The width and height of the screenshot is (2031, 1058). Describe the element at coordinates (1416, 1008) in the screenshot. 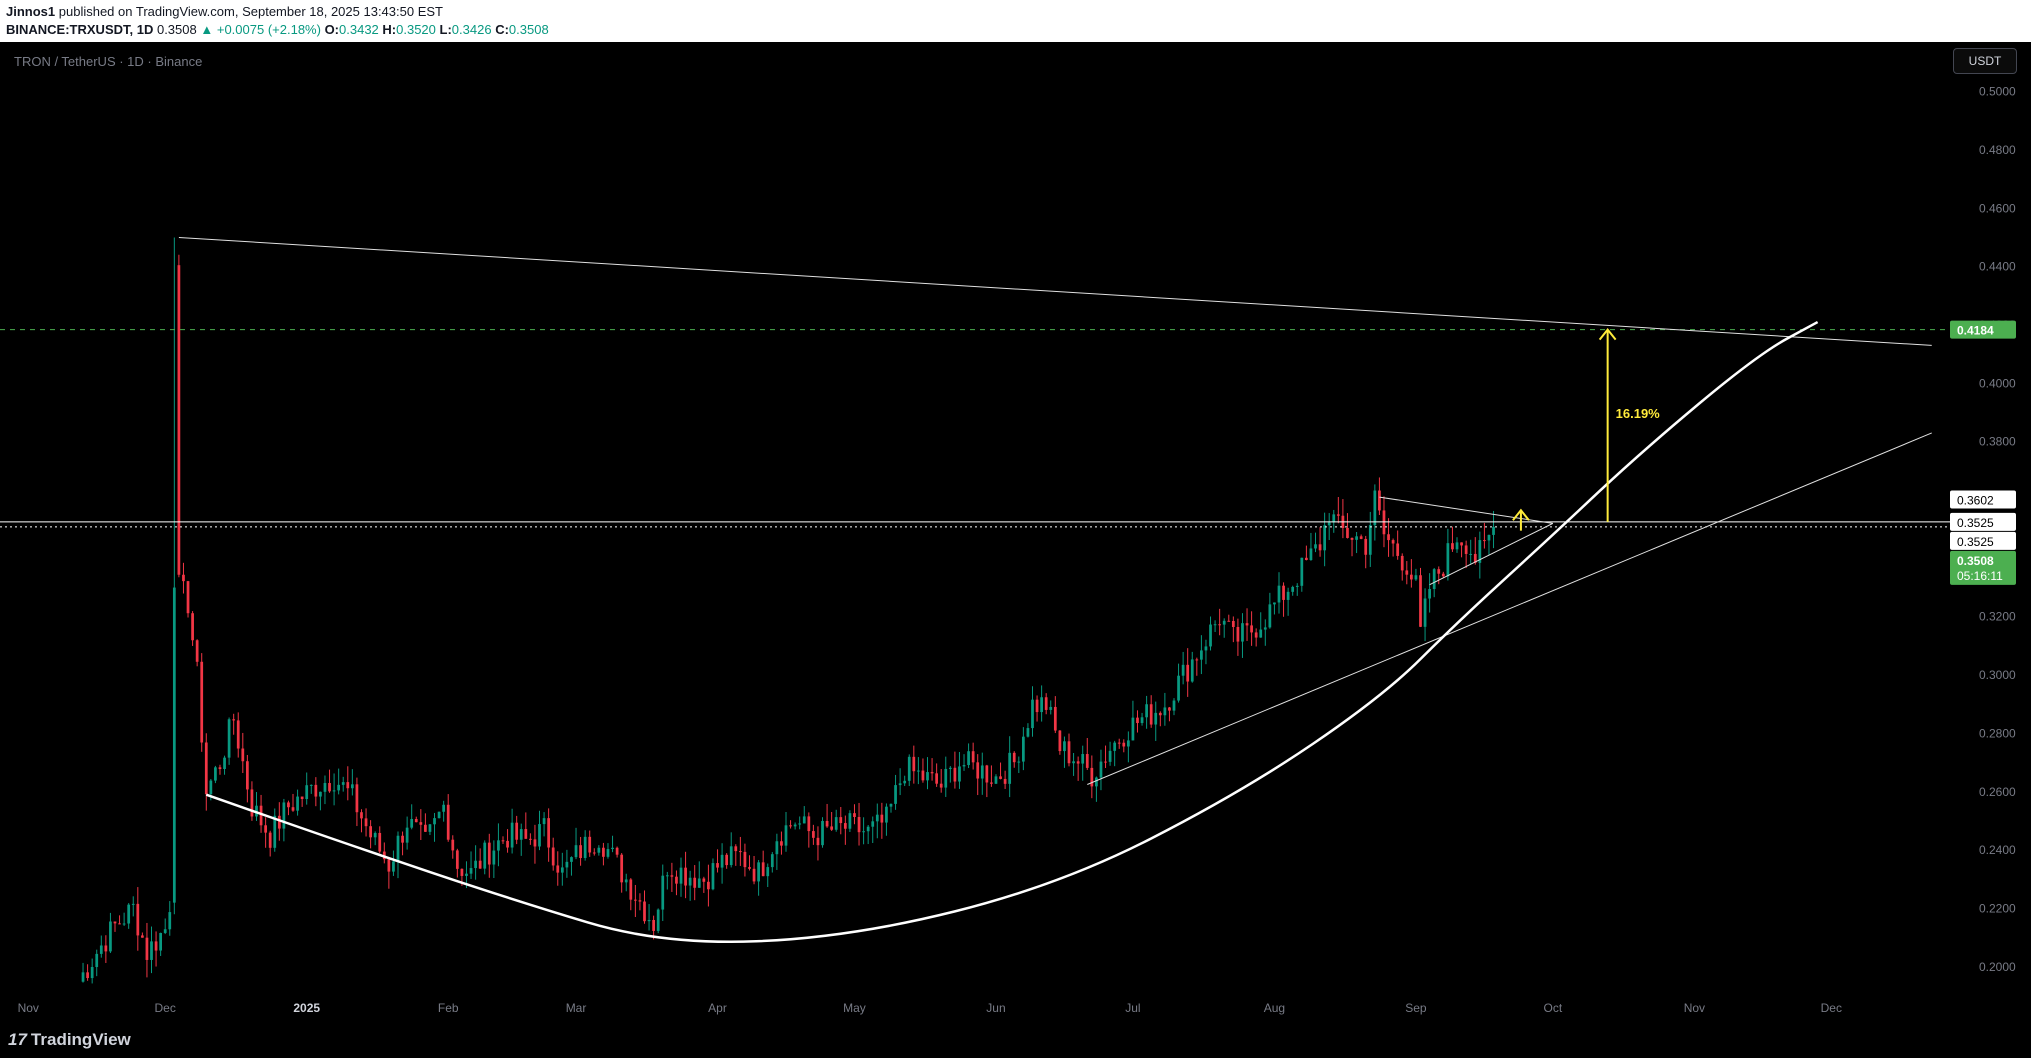

I see `x-tick-label: Sep` at that location.